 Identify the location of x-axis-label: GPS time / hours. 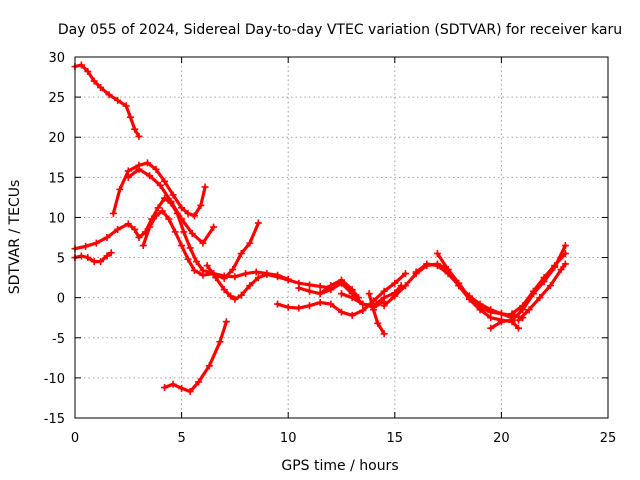
(339, 466).